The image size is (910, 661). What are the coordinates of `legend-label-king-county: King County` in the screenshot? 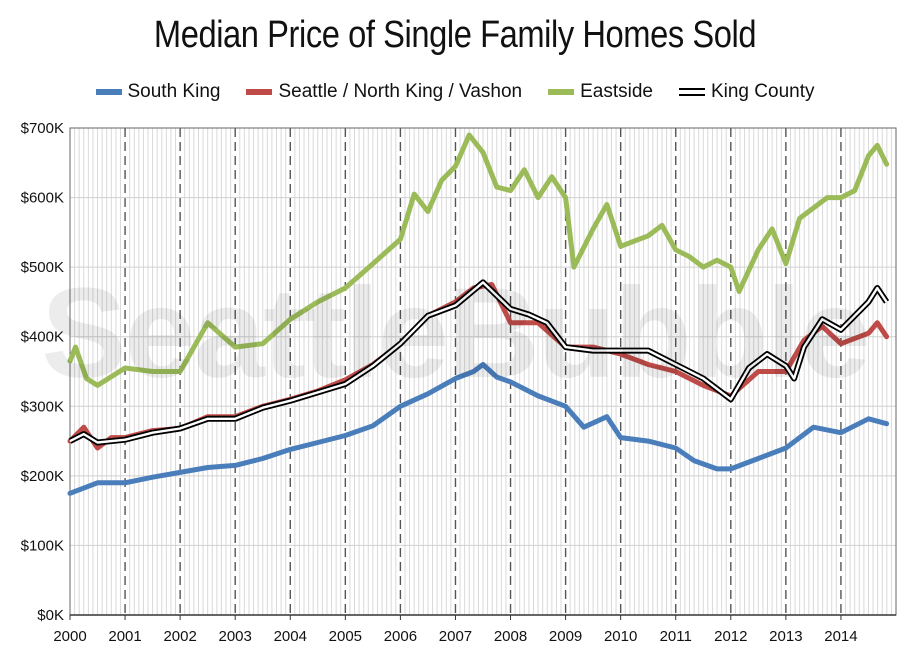 It's located at (762, 91).